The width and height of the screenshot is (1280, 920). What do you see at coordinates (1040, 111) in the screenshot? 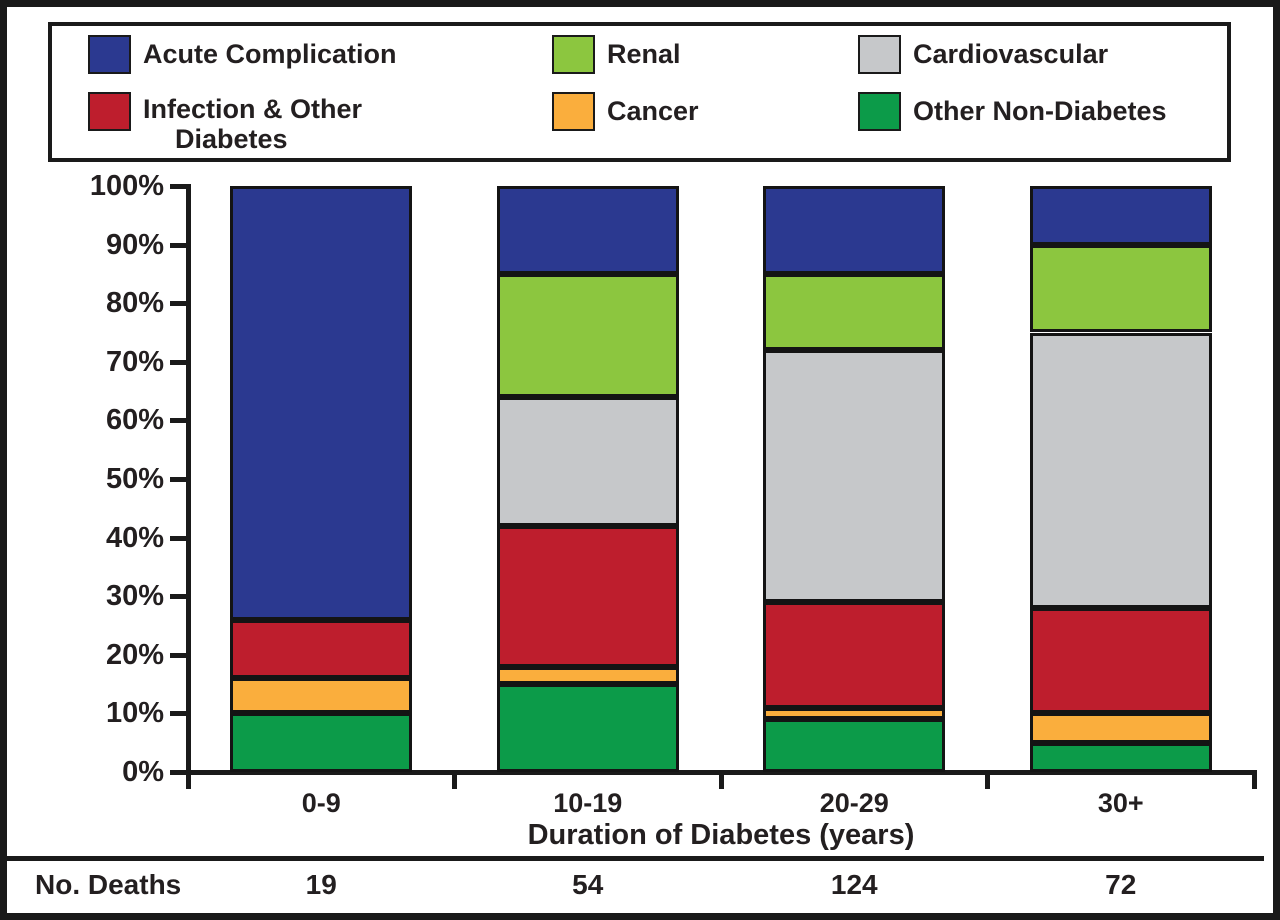
I see `legend-label: Other Non-Diabetes` at bounding box center [1040, 111].